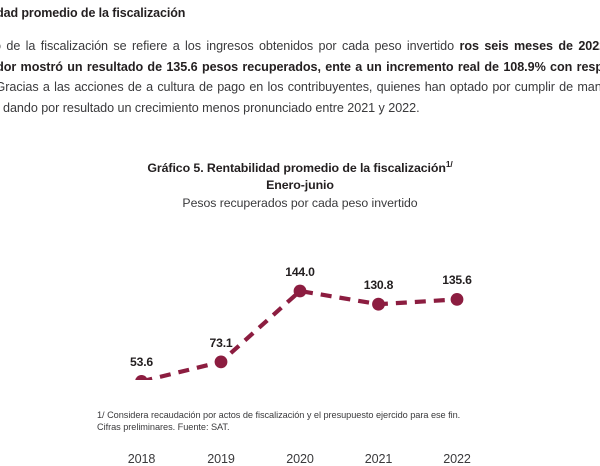 This screenshot has height=466, width=600. Describe the element at coordinates (300, 272) in the screenshot. I see `data-label: 144.0` at that location.